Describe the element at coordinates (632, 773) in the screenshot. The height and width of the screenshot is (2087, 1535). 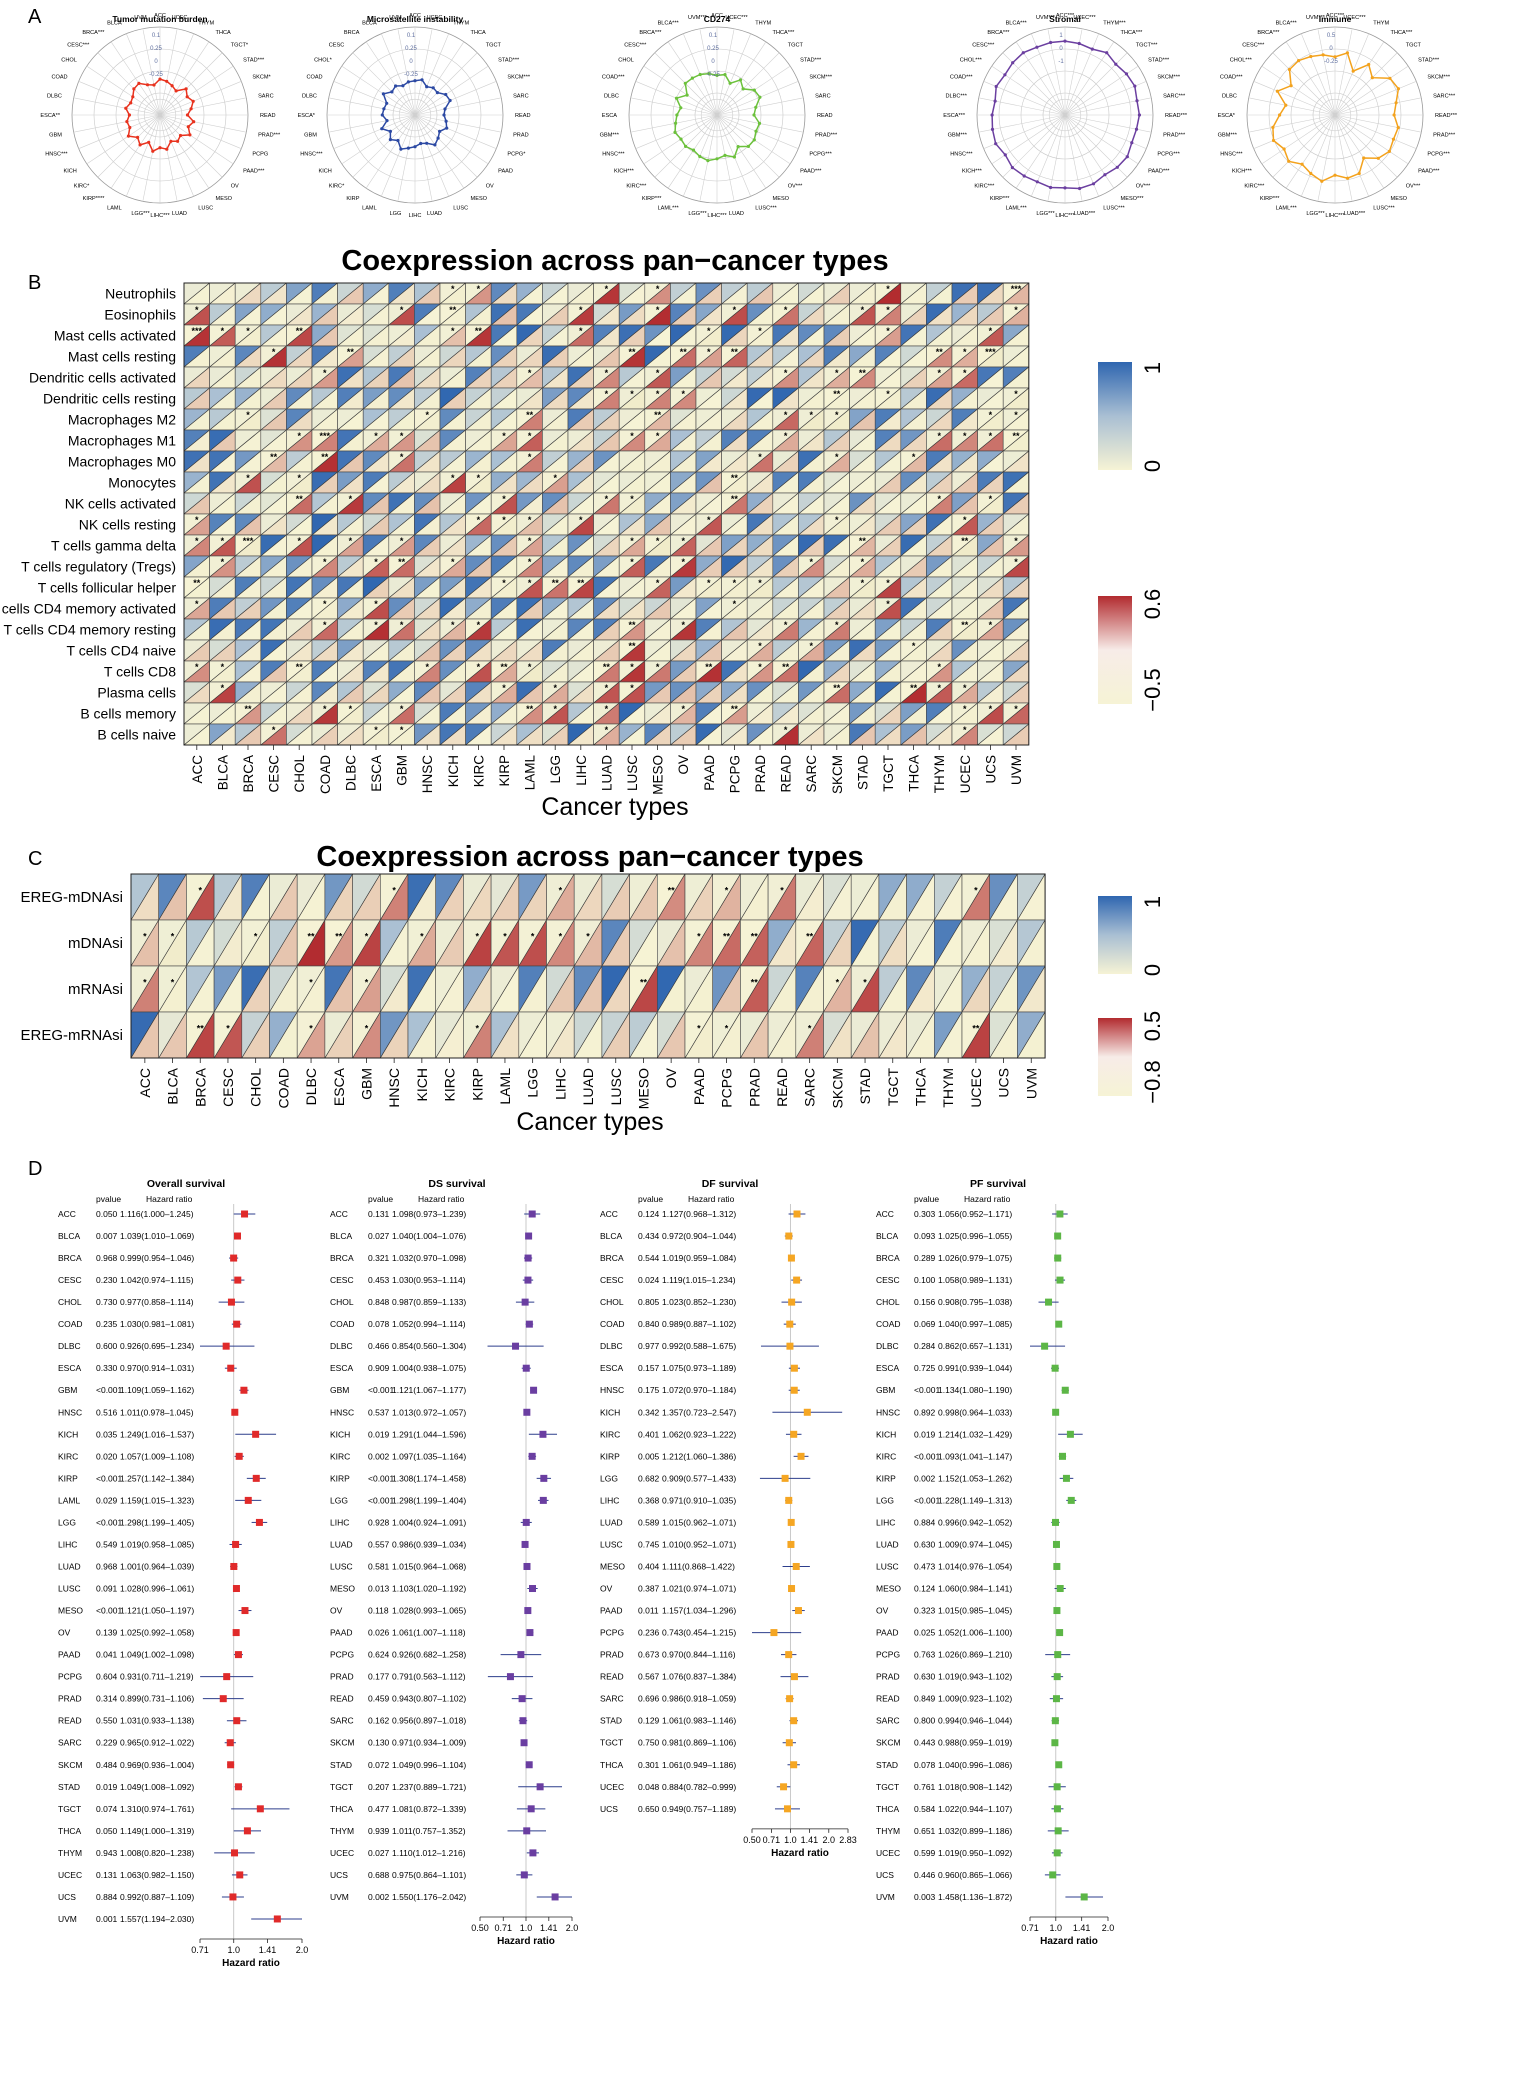
I see `x-tick-label: LUSC` at that location.